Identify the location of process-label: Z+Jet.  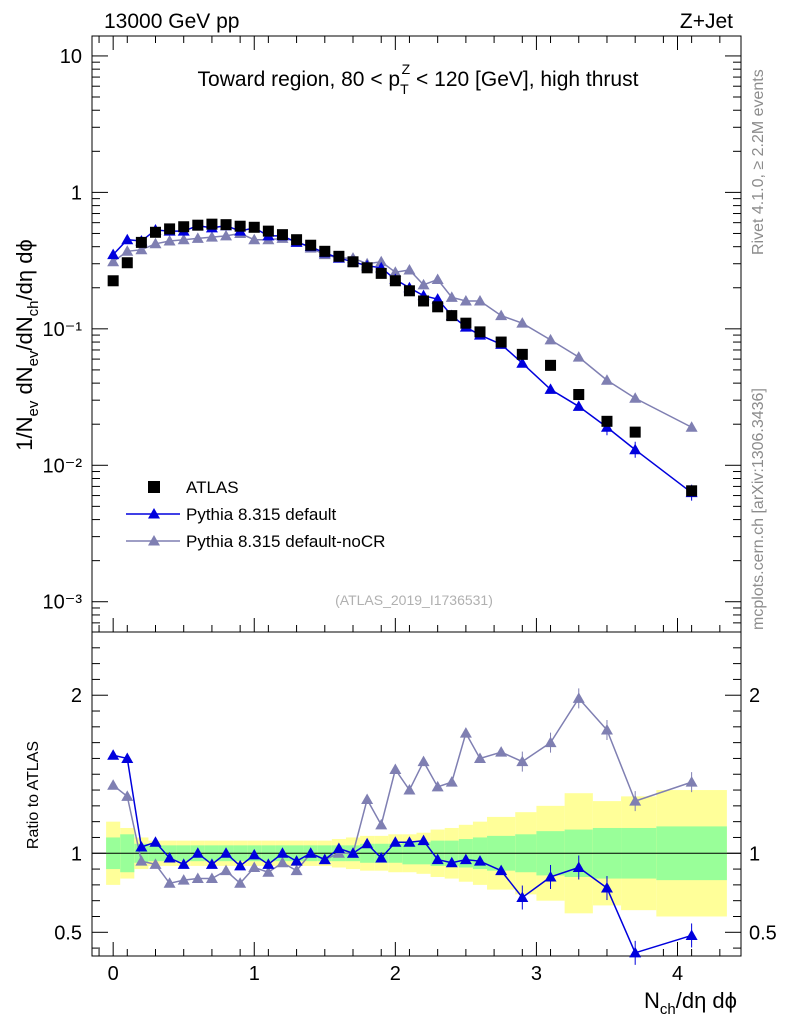
(706, 21).